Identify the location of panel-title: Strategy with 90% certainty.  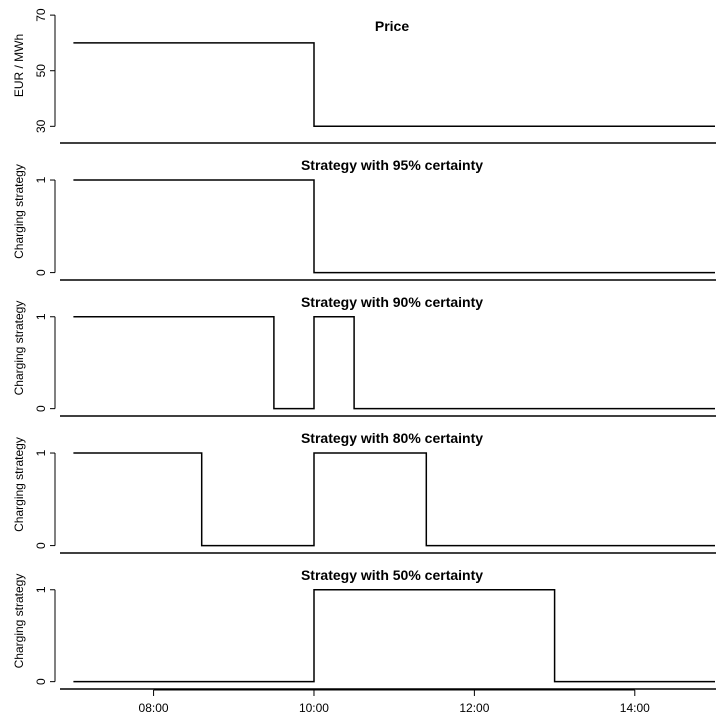
(392, 302).